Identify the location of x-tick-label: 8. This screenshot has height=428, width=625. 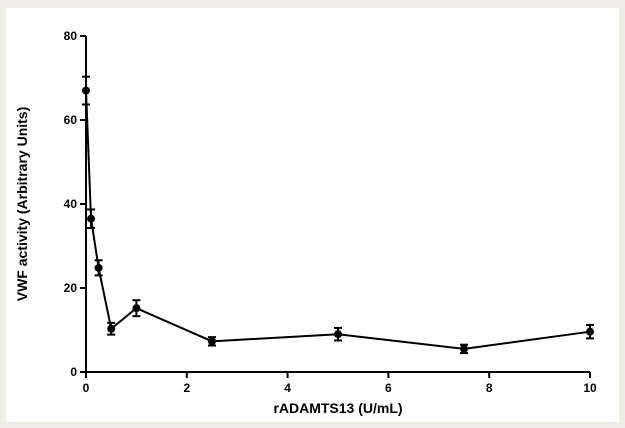
(489, 388).